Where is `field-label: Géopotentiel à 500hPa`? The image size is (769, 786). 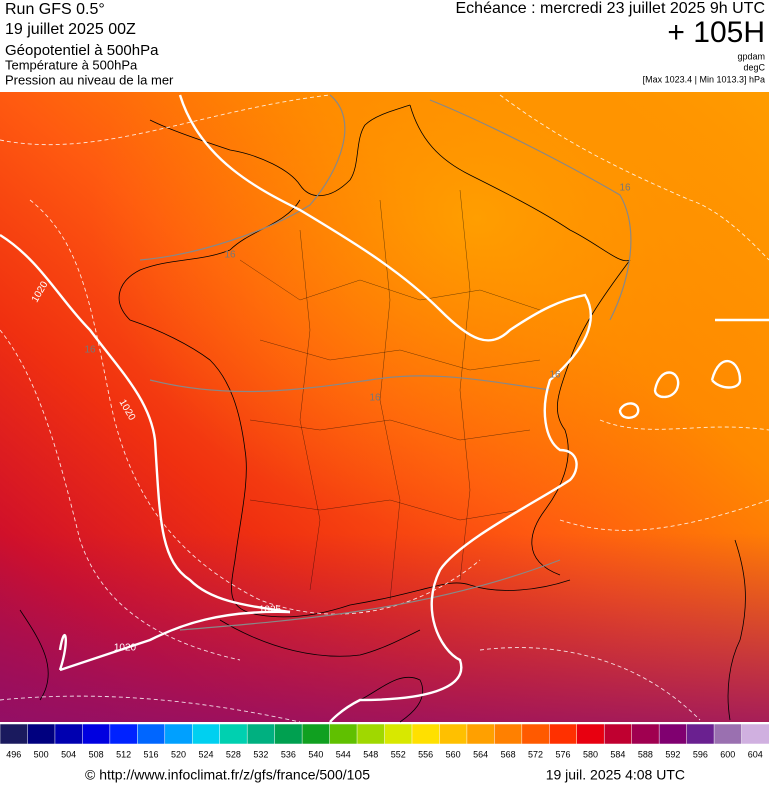
field-label: Géopotentiel à 500hPa is located at coordinates (82, 50).